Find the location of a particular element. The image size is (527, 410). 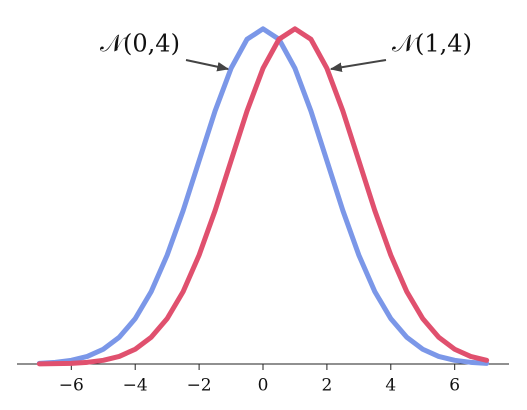

x-tick-label: 4 is located at coordinates (390, 386).